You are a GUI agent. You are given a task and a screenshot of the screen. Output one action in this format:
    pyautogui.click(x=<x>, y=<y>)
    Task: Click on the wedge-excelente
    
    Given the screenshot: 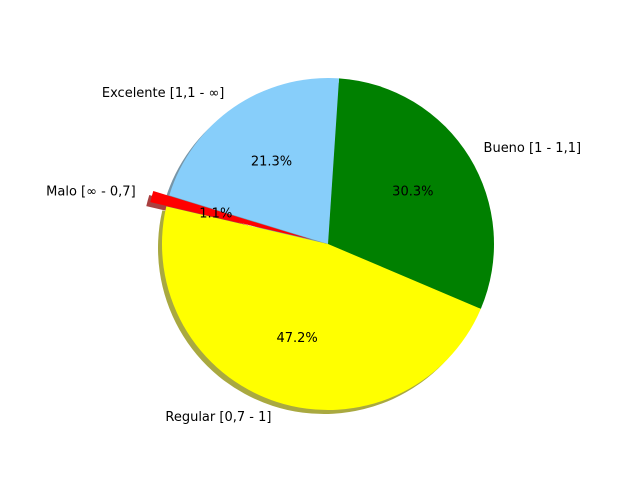 What is the action you would take?
    pyautogui.click(x=254, y=161)
    